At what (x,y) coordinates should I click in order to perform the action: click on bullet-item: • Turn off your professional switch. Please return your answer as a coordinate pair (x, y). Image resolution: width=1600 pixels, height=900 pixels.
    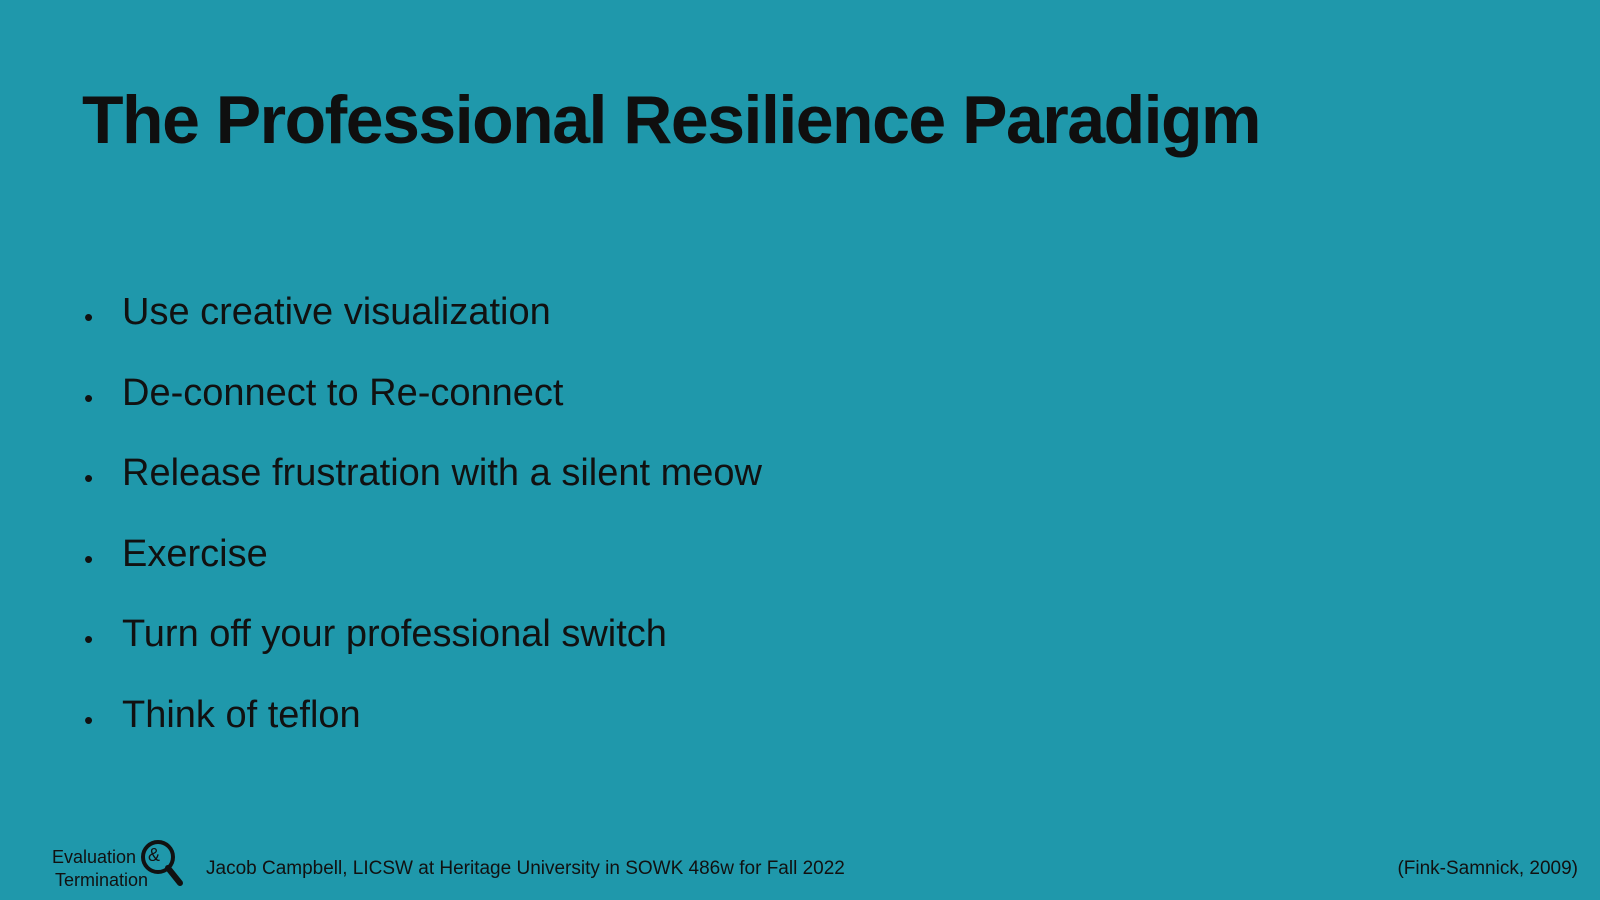
    Looking at the image, I should click on (423, 639).